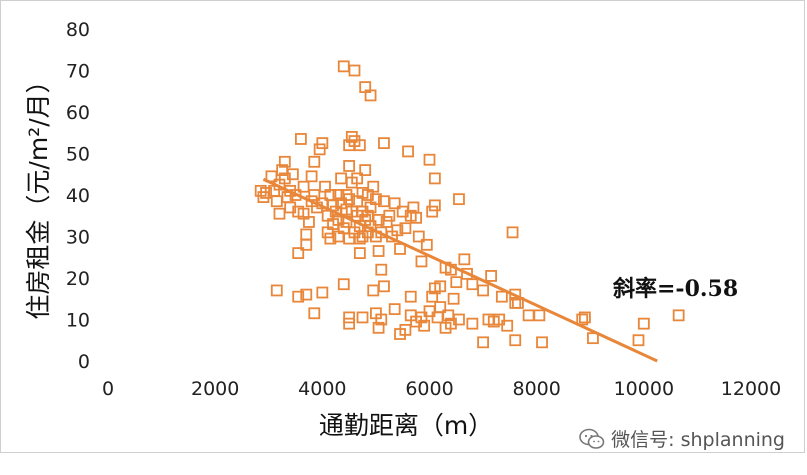 The image size is (807, 475). I want to click on x-tick-labels: 0 2000 4000 6000 8000 10000 12000, so click(441, 389).